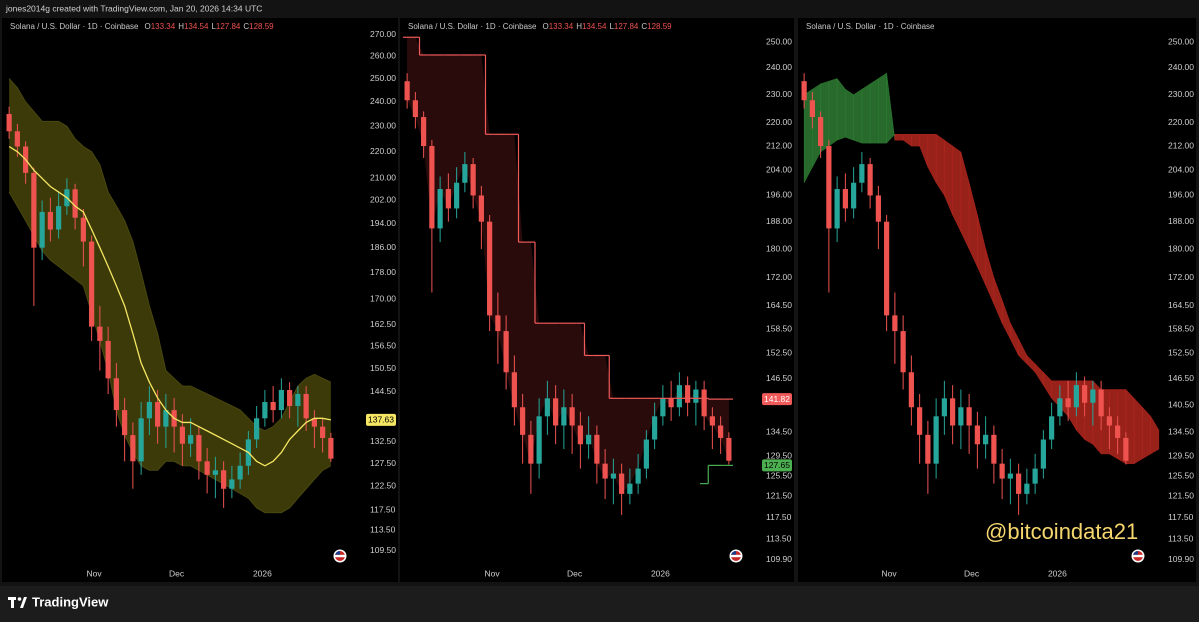 This screenshot has width=1199, height=622. Describe the element at coordinates (1181, 221) in the screenshot. I see `y-tick-label: 188.00` at that location.